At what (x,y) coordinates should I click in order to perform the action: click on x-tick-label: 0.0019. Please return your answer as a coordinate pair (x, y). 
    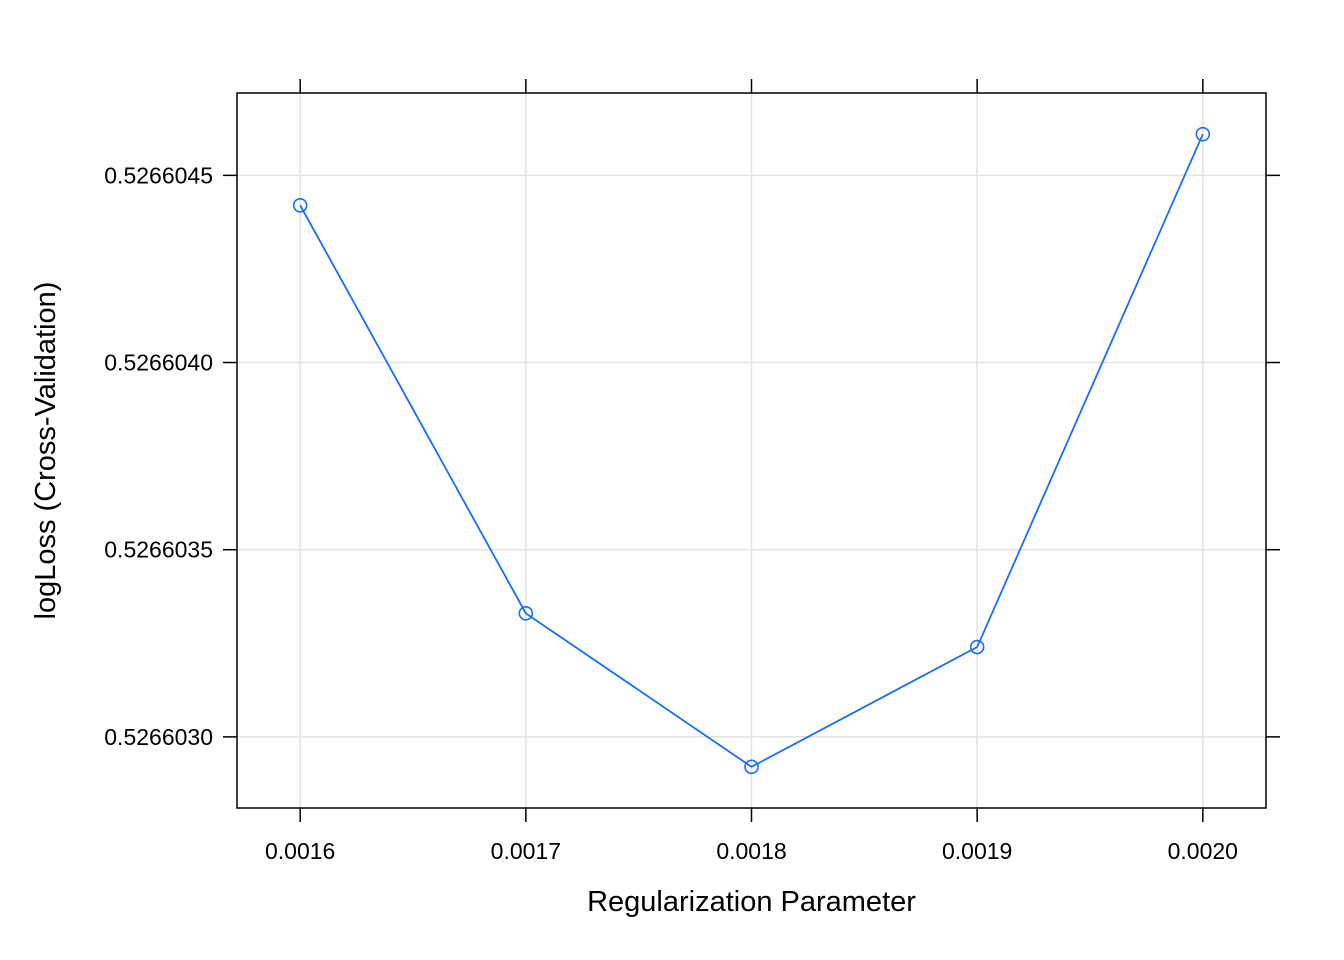
    Looking at the image, I should click on (977, 851).